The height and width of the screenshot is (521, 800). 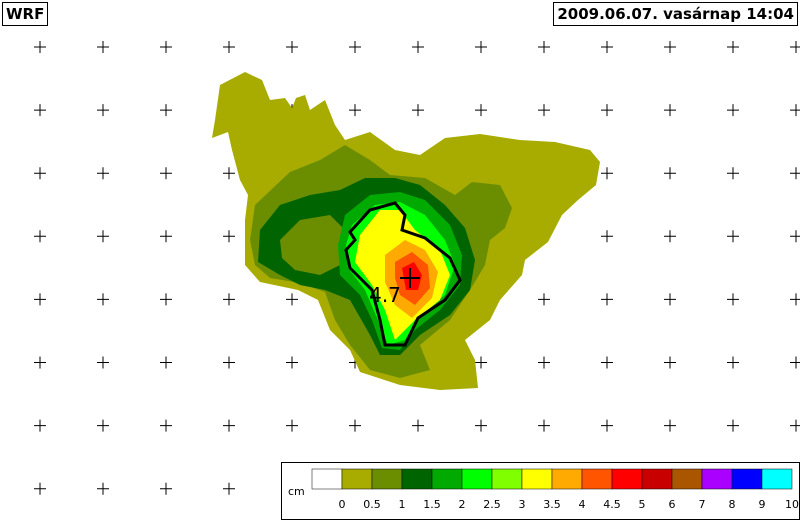 I want to click on legend-tick-label: 5, so click(x=642, y=504).